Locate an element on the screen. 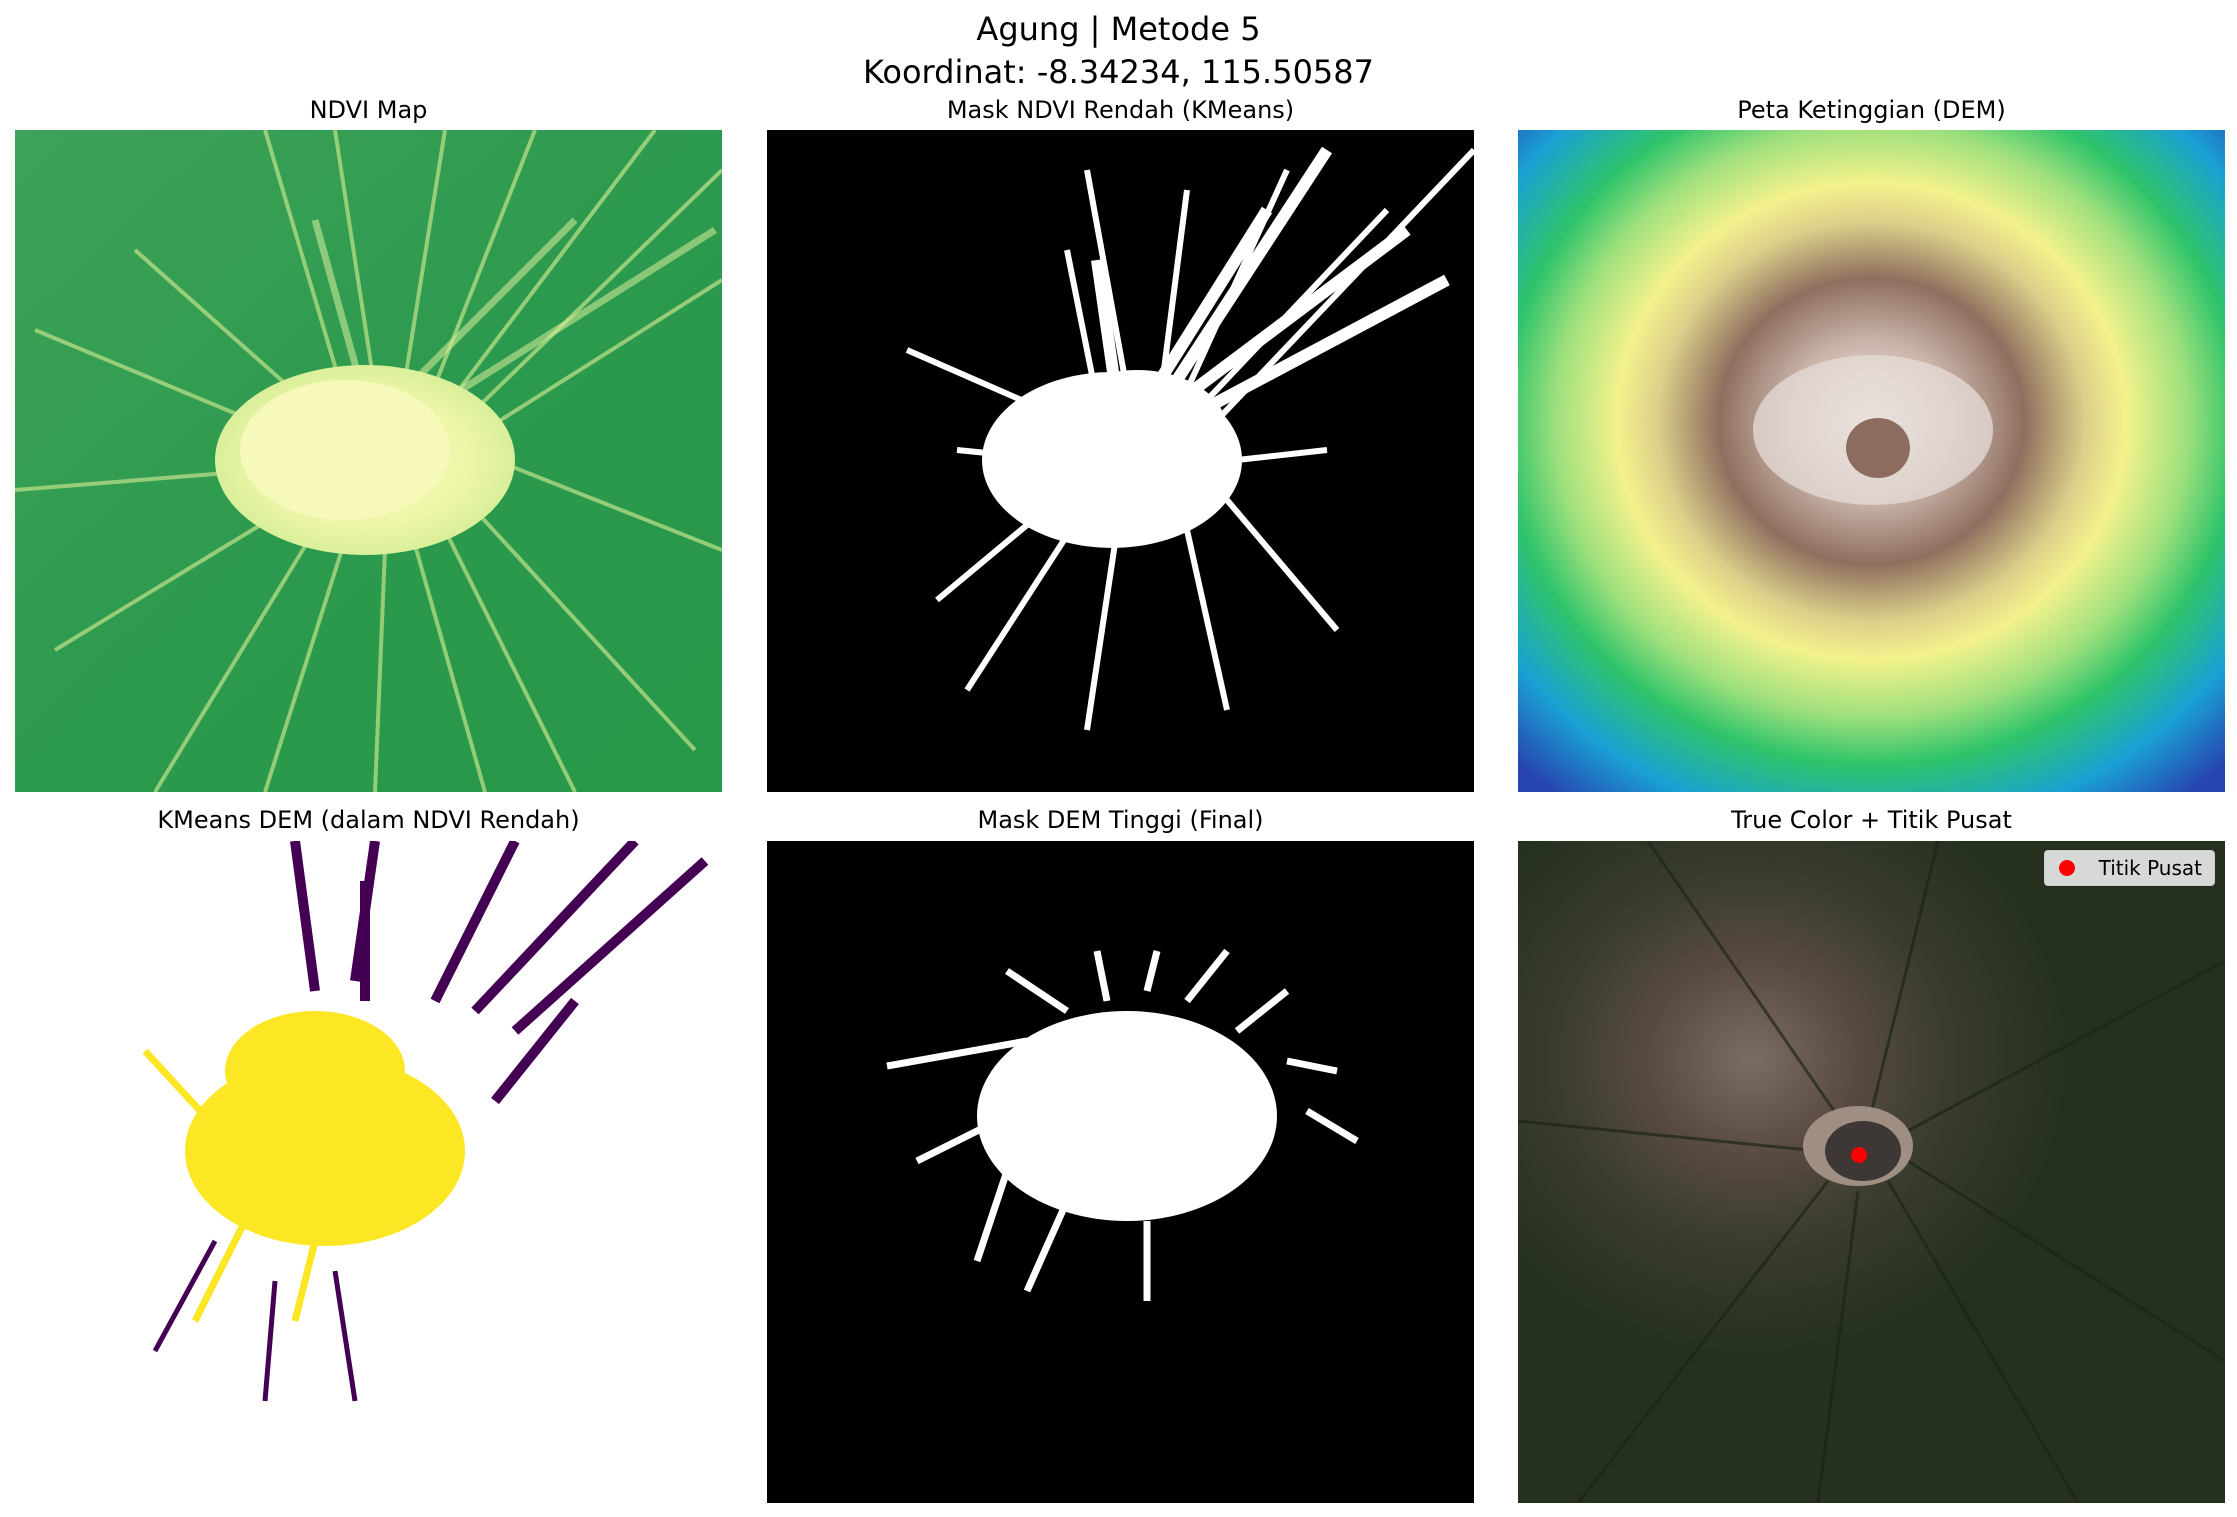  legend-label: Titik Pusat is located at coordinates (2150, 868).